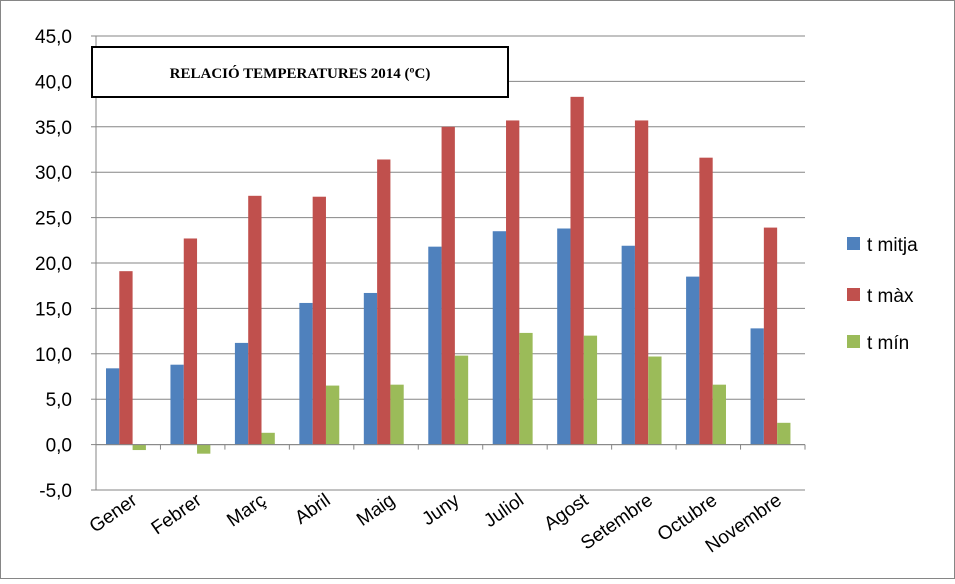 This screenshot has height=584, width=955. I want to click on bar-t-mitja-setembre, so click(628, 345).